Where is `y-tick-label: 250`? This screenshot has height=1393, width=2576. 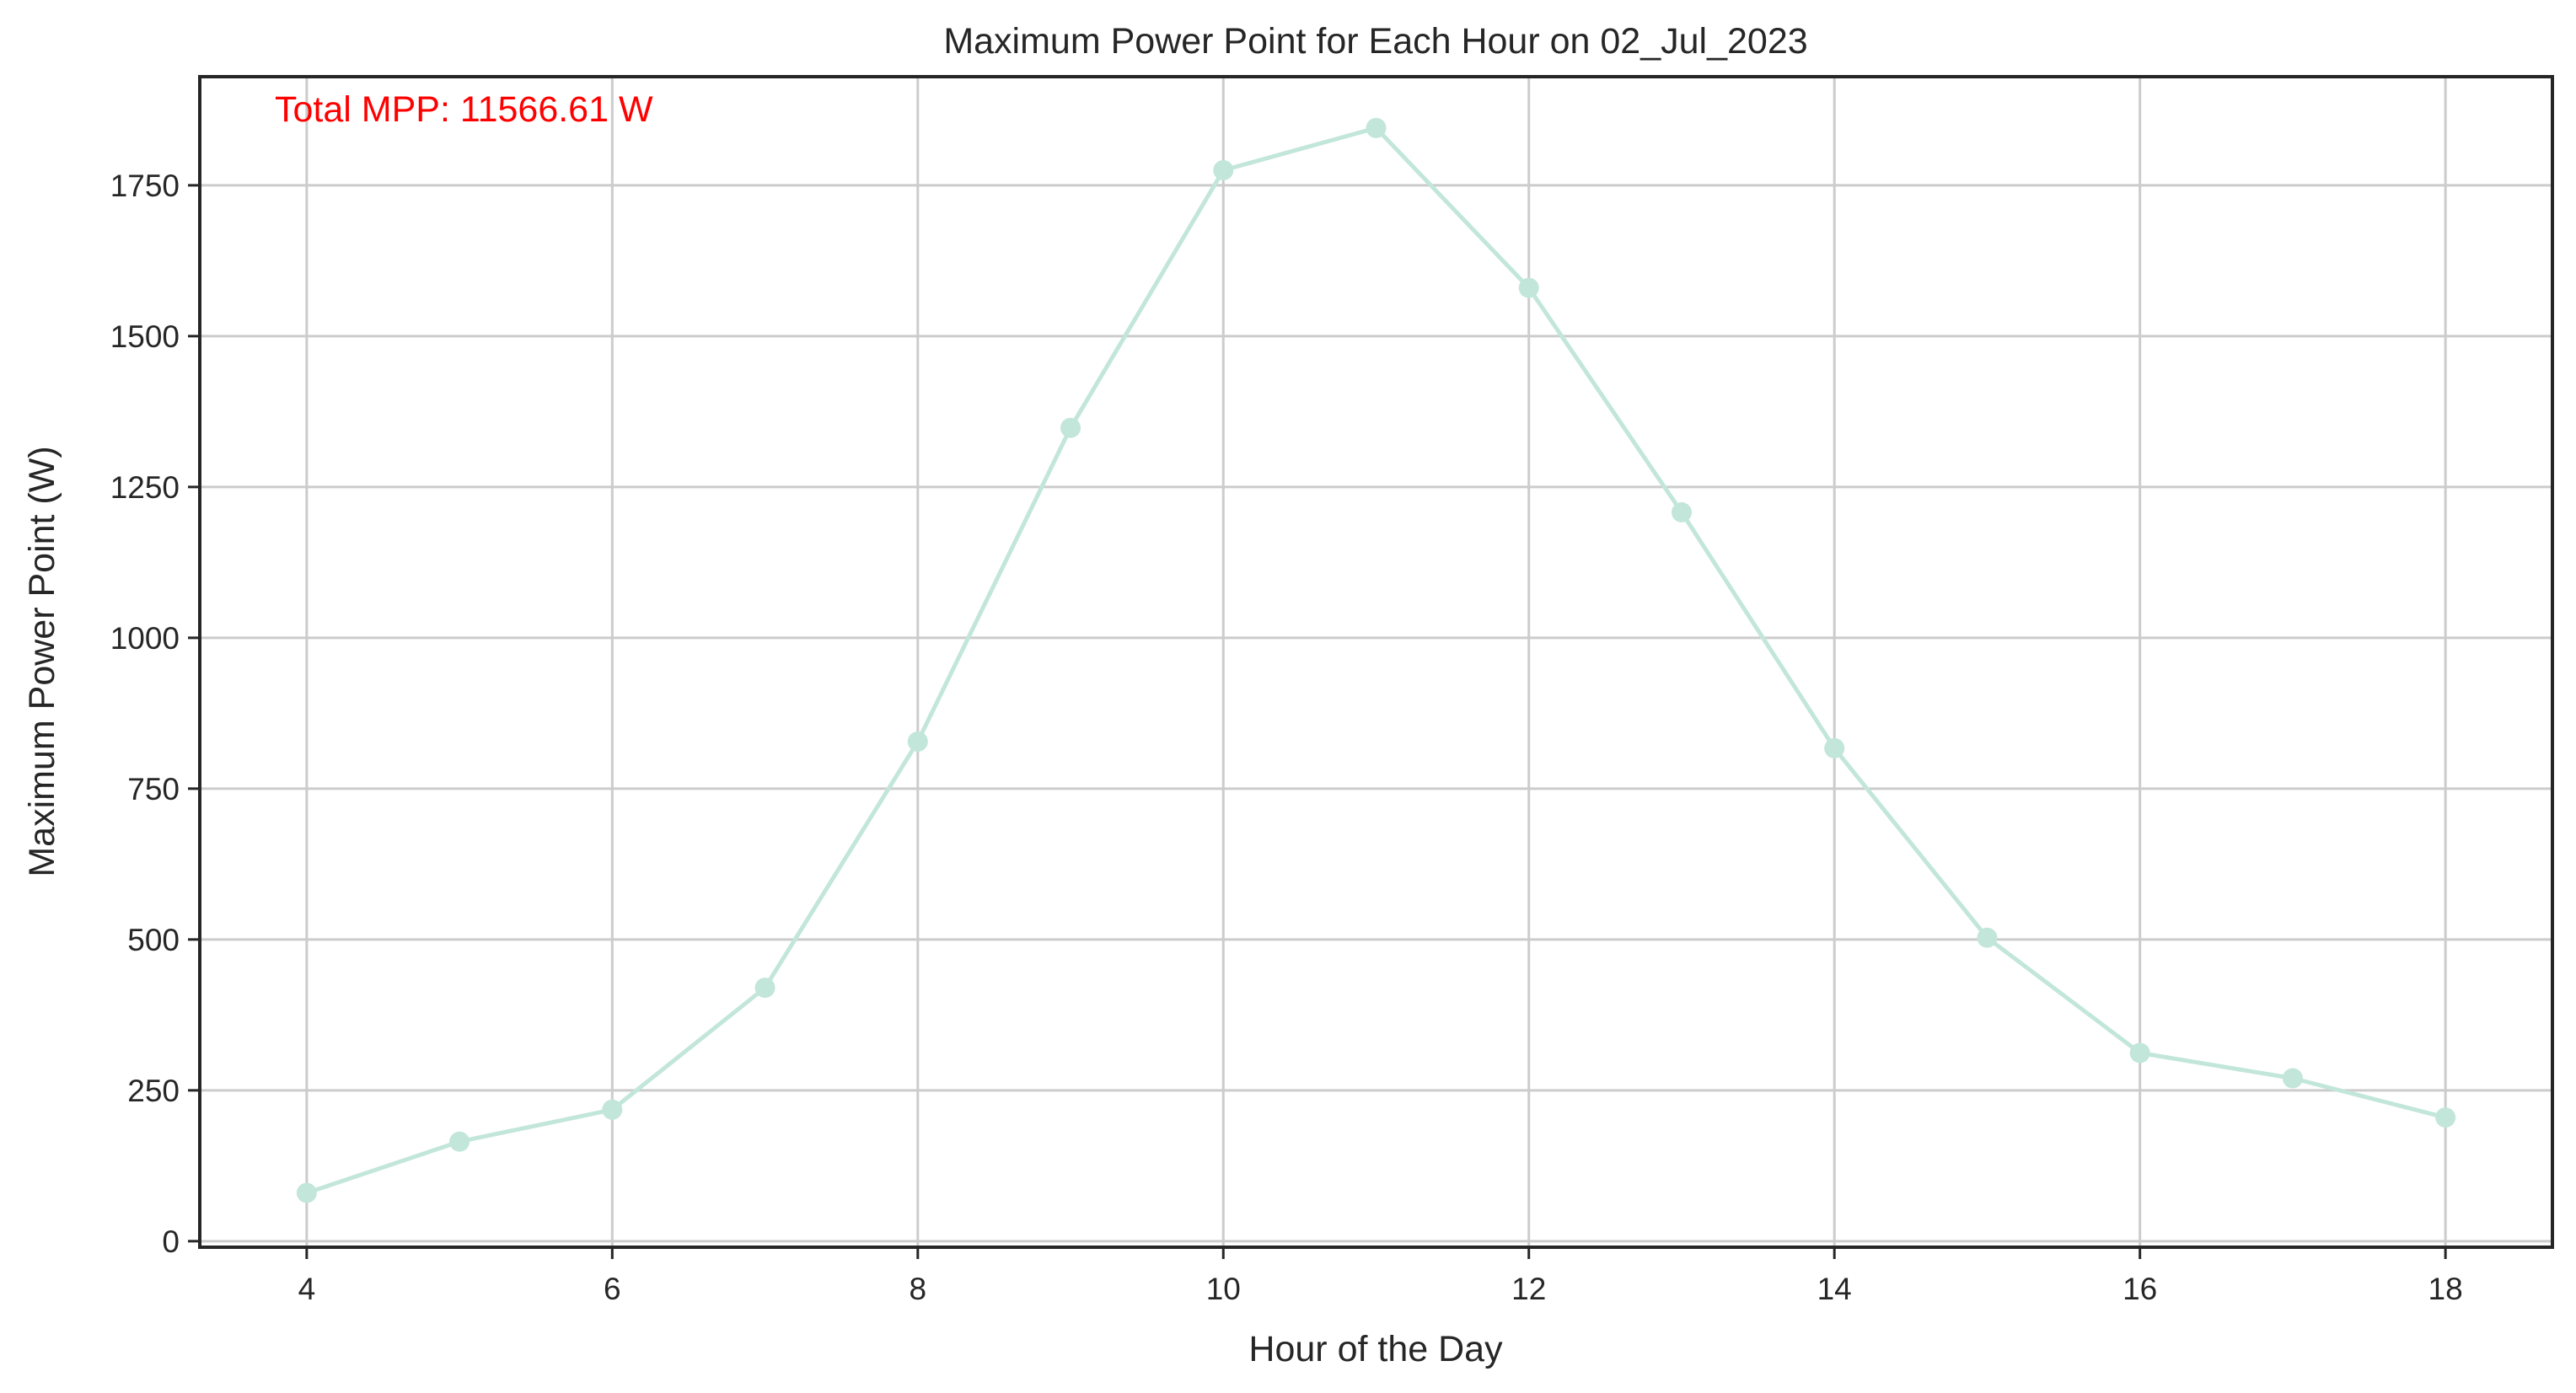
y-tick-label: 250 is located at coordinates (153, 1091).